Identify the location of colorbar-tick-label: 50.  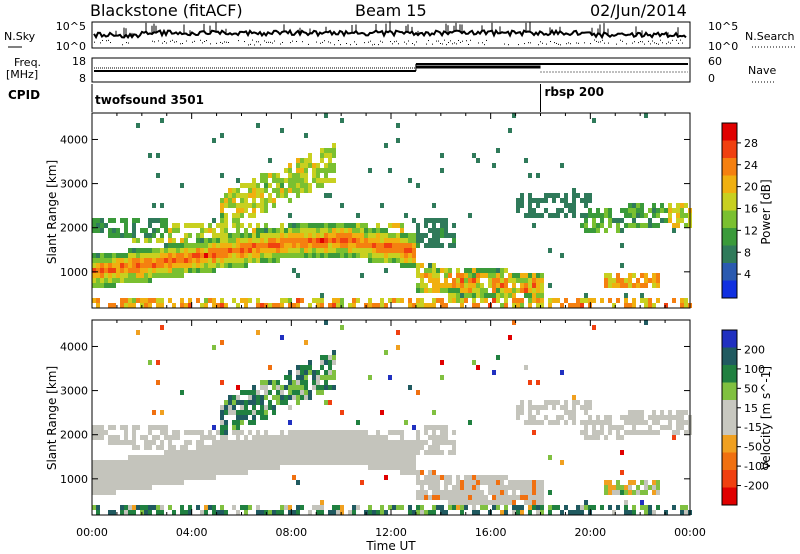
(751, 388).